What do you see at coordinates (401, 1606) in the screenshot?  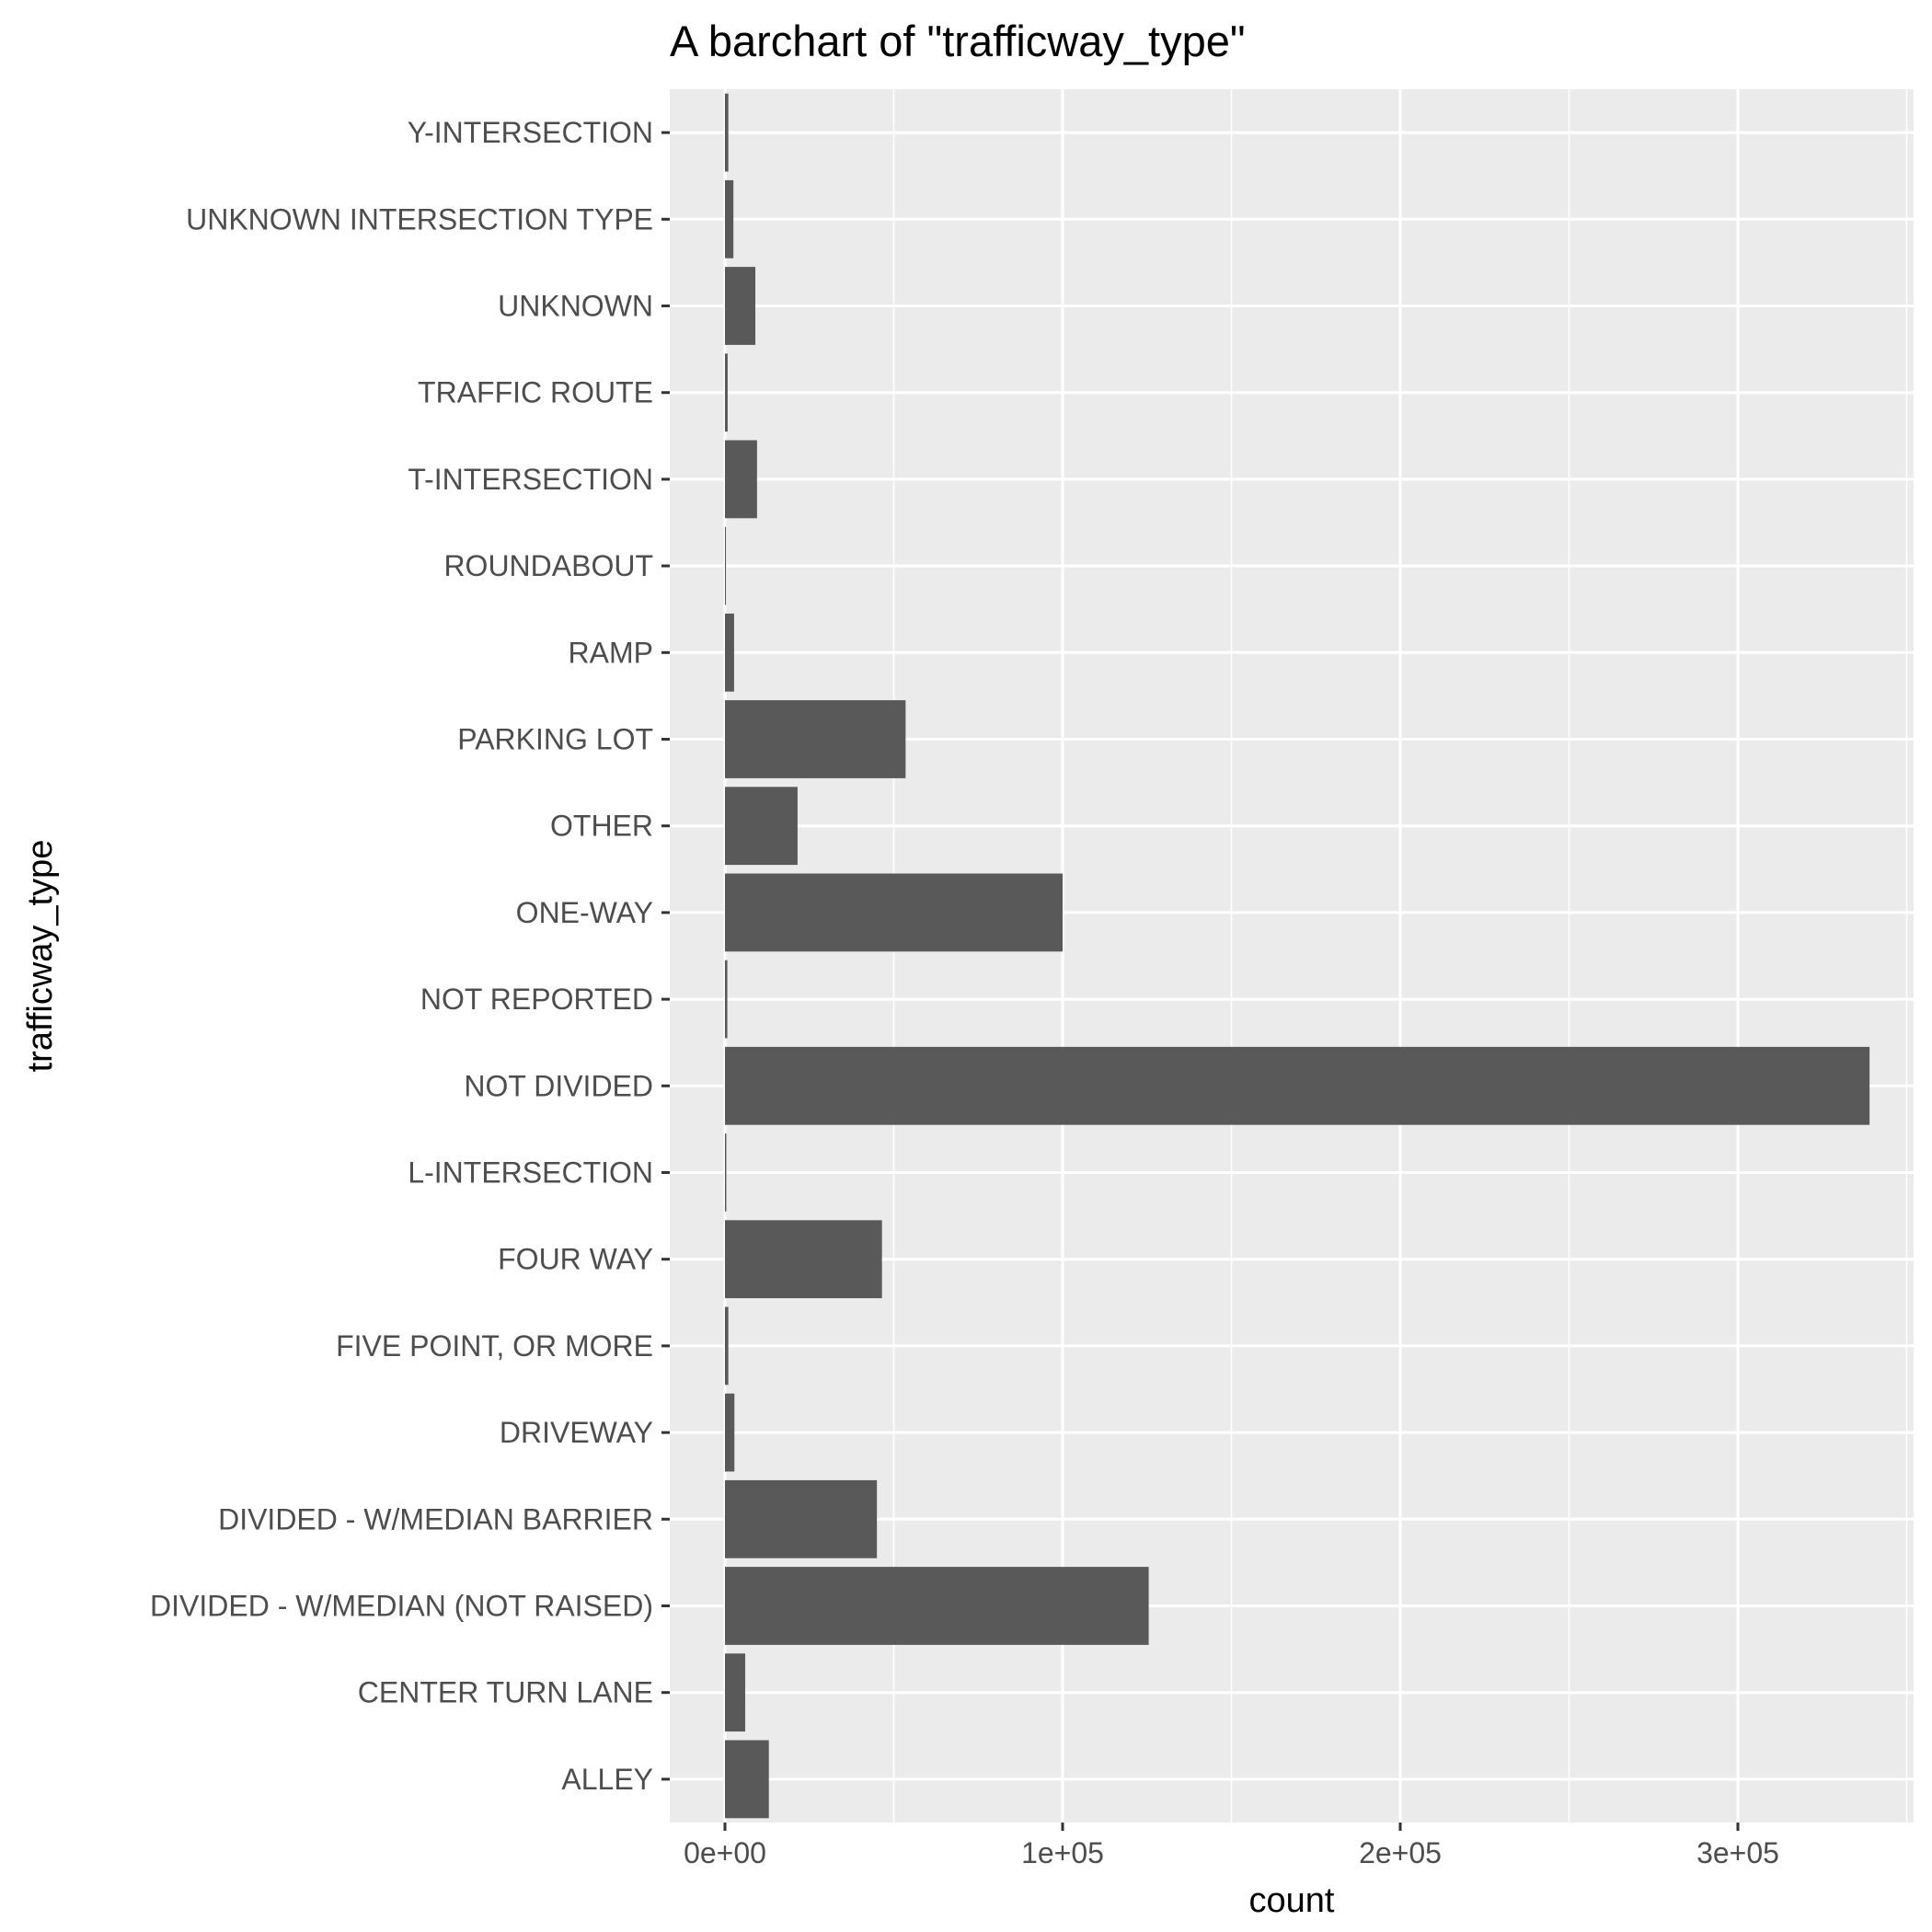 I see `y-tick-label: DIVIDED - W/MEDIAN (NOT RAISED)` at bounding box center [401, 1606].